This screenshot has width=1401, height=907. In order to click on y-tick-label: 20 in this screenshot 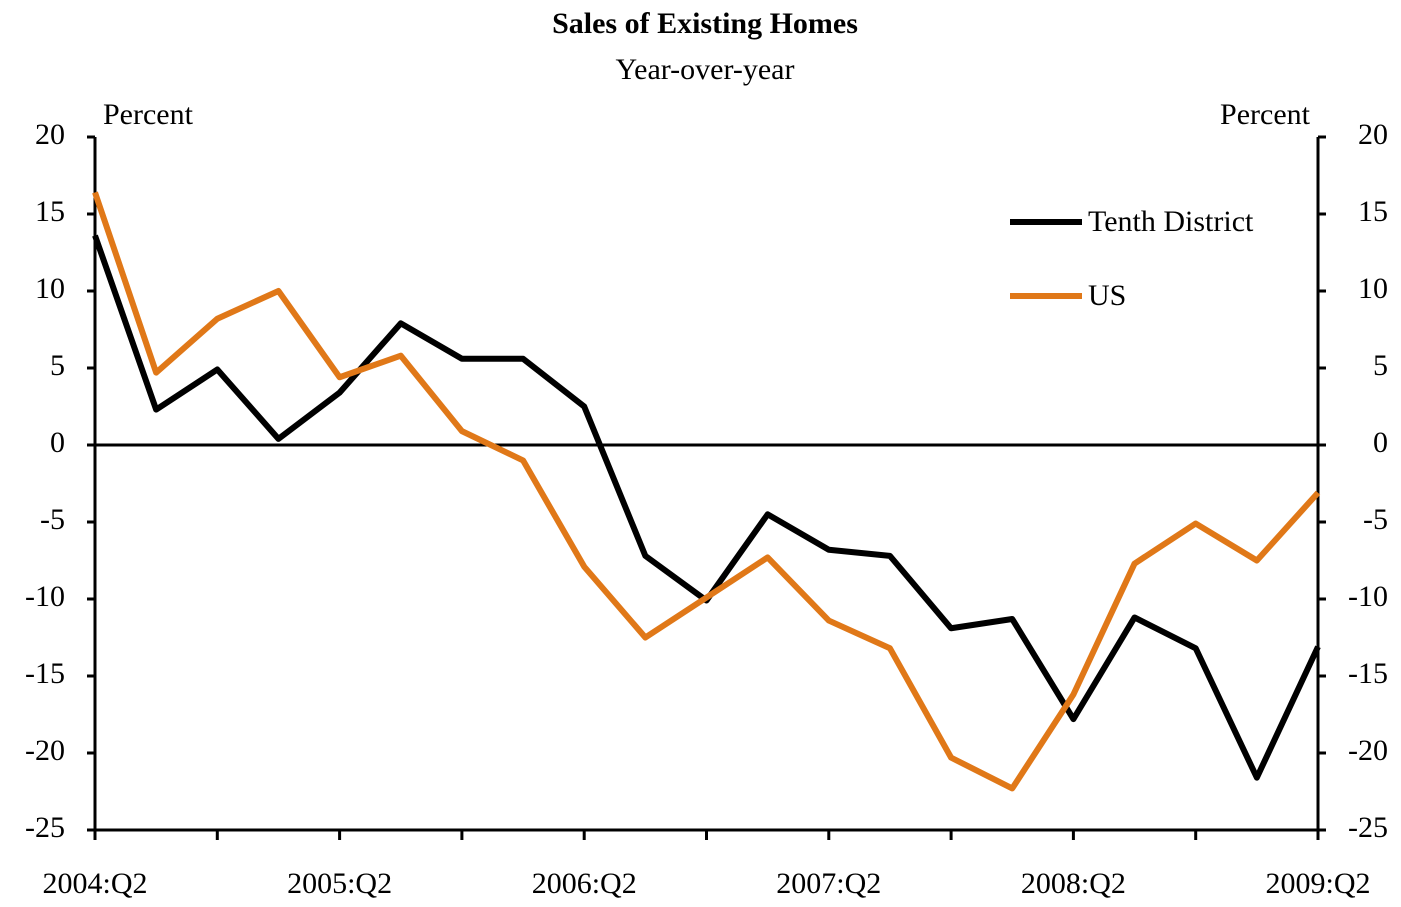, I will do `click(50, 134)`.